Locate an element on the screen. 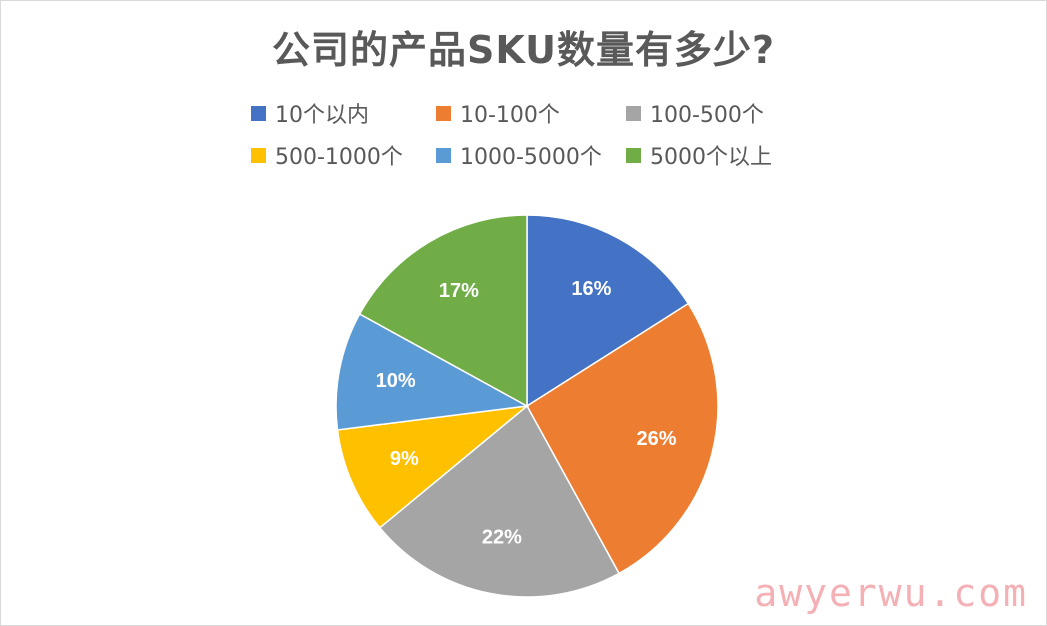 This screenshot has width=1047, height=626. data-label: 26% is located at coordinates (656, 439).